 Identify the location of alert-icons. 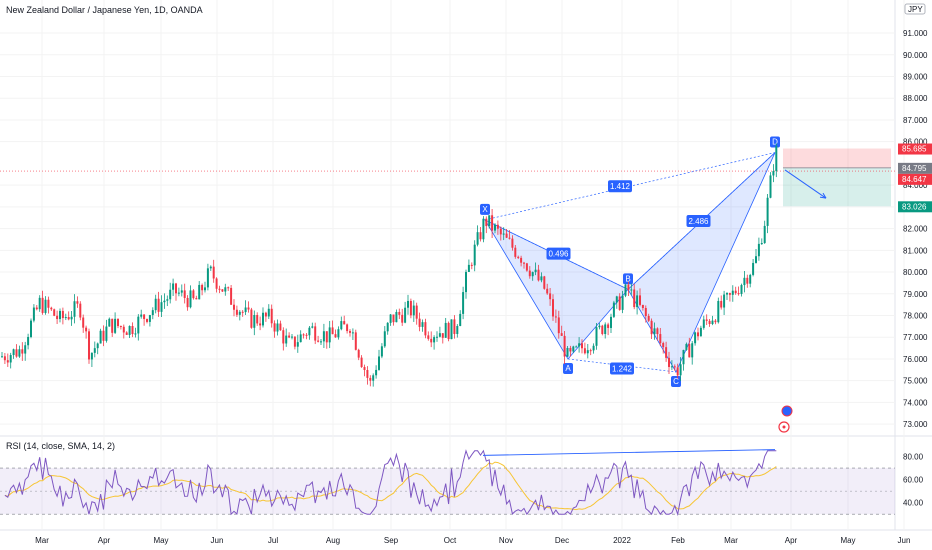
(785, 419).